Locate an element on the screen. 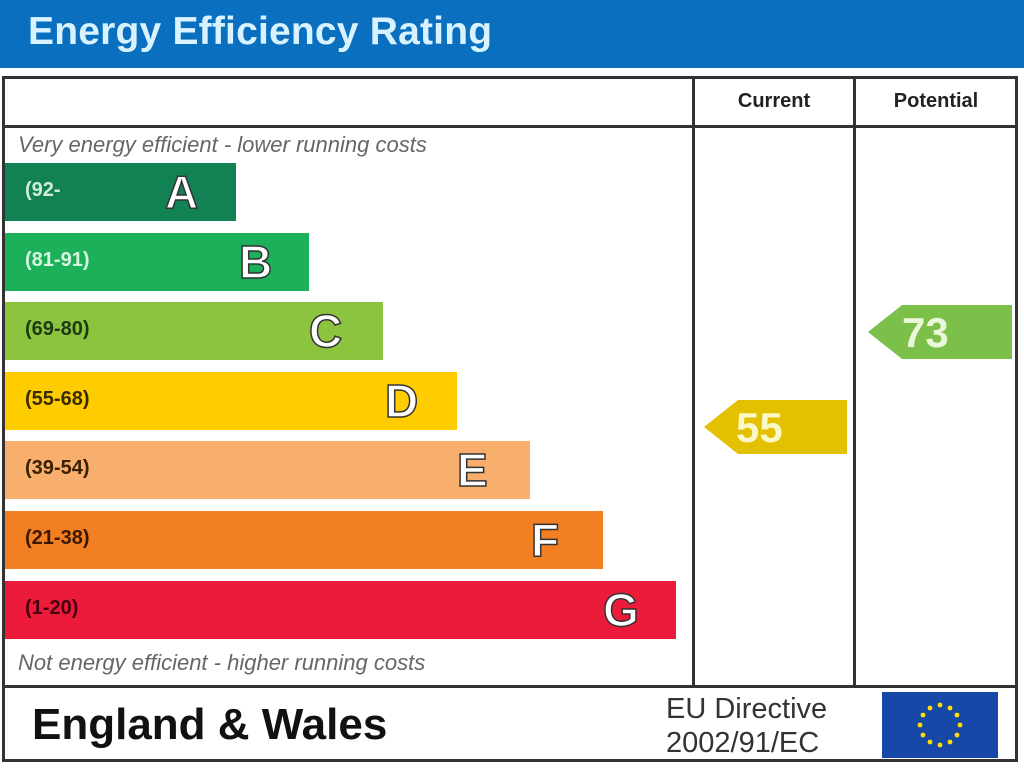 The width and height of the screenshot is (1024, 768). current-rating-arrow: 55 is located at coordinates (775, 427).